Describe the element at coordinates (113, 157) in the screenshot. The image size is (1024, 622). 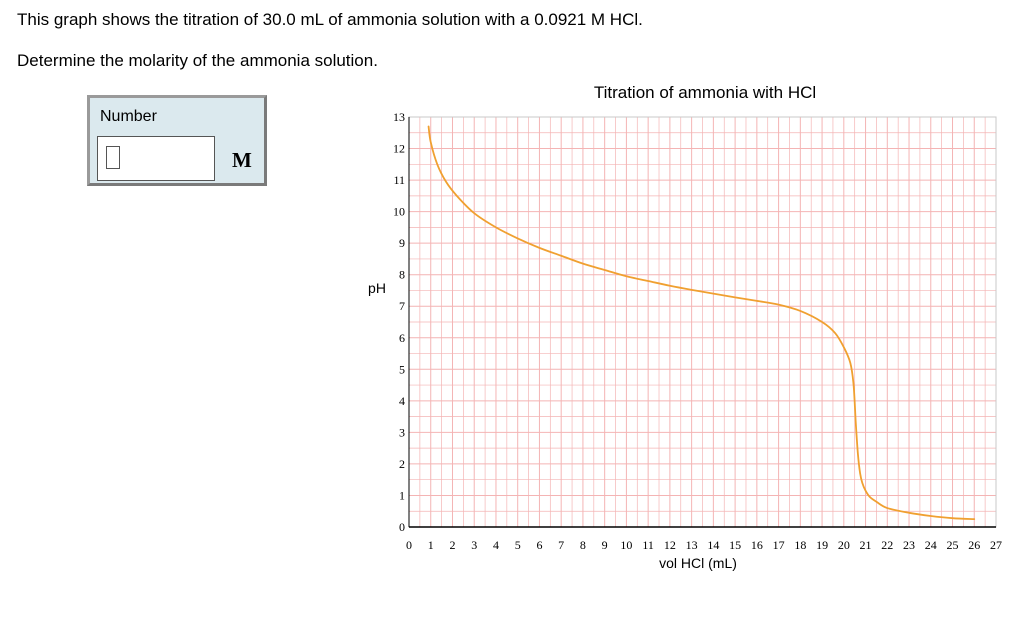
I see `text-cursor-icon` at that location.